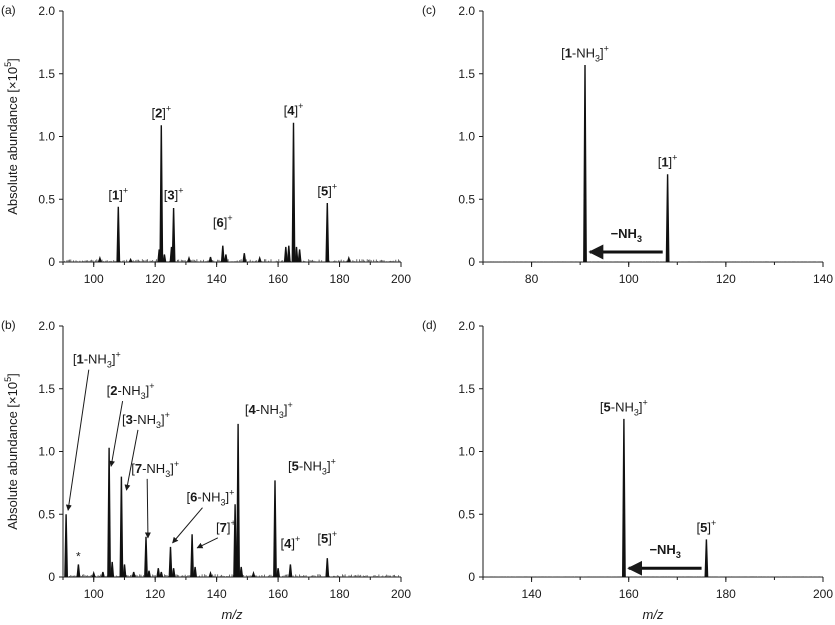 This screenshot has height=625, width=835. Describe the element at coordinates (232, 614) in the screenshot. I see `x-axis-title: m/z` at that location.